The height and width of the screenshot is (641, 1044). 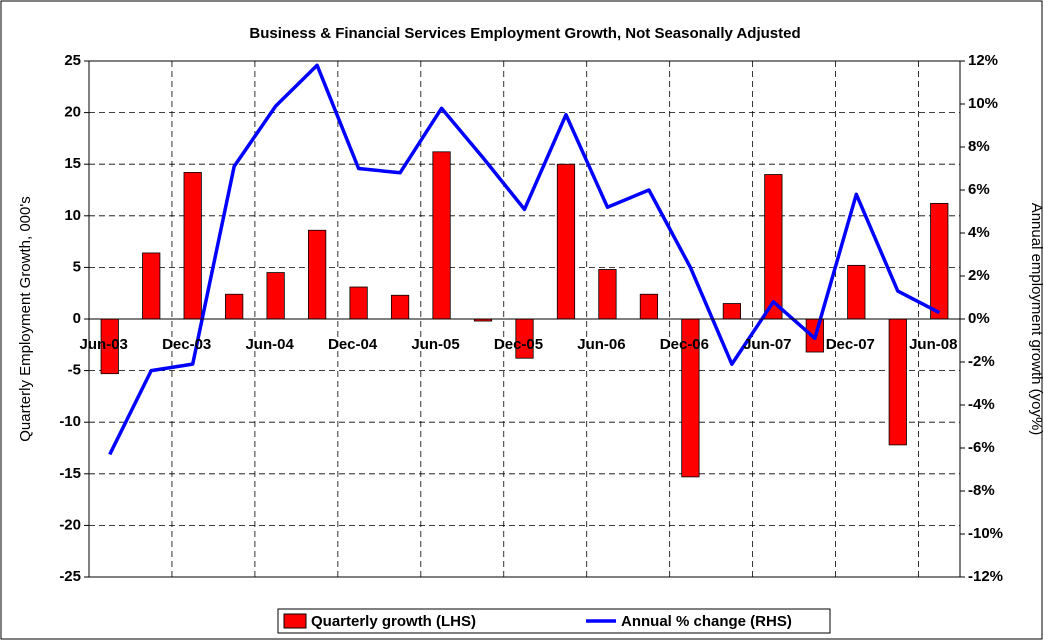 What do you see at coordinates (684, 344) in the screenshot?
I see `x-tick-label: Dec-06` at bounding box center [684, 344].